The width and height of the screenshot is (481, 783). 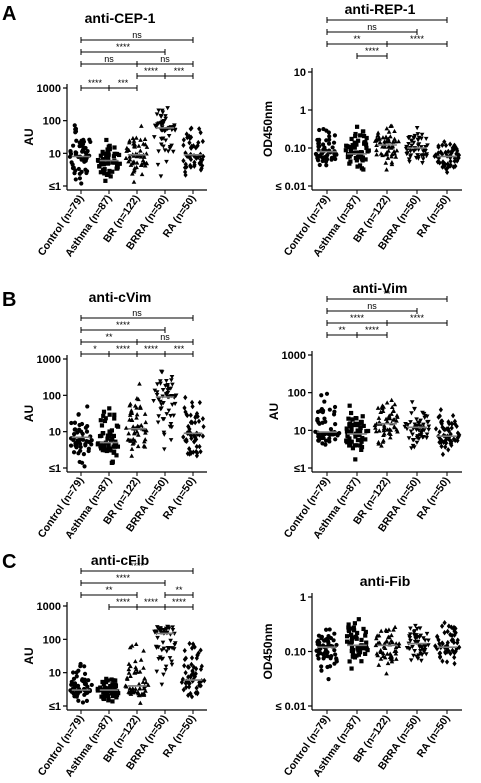 What do you see at coordinates (123, 83) in the screenshot?
I see `significance-label: ***` at bounding box center [123, 83].